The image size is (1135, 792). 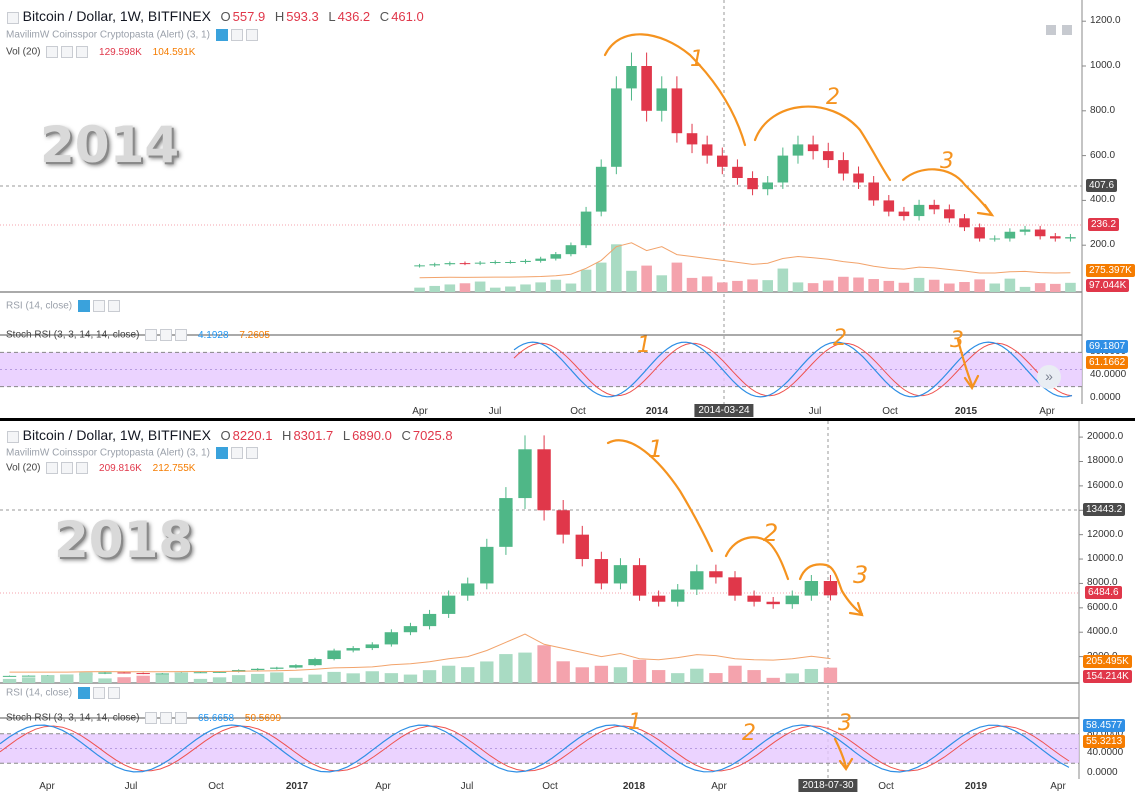 What do you see at coordinates (644, 345) in the screenshot?
I see `annotation-number: 1` at bounding box center [644, 345].